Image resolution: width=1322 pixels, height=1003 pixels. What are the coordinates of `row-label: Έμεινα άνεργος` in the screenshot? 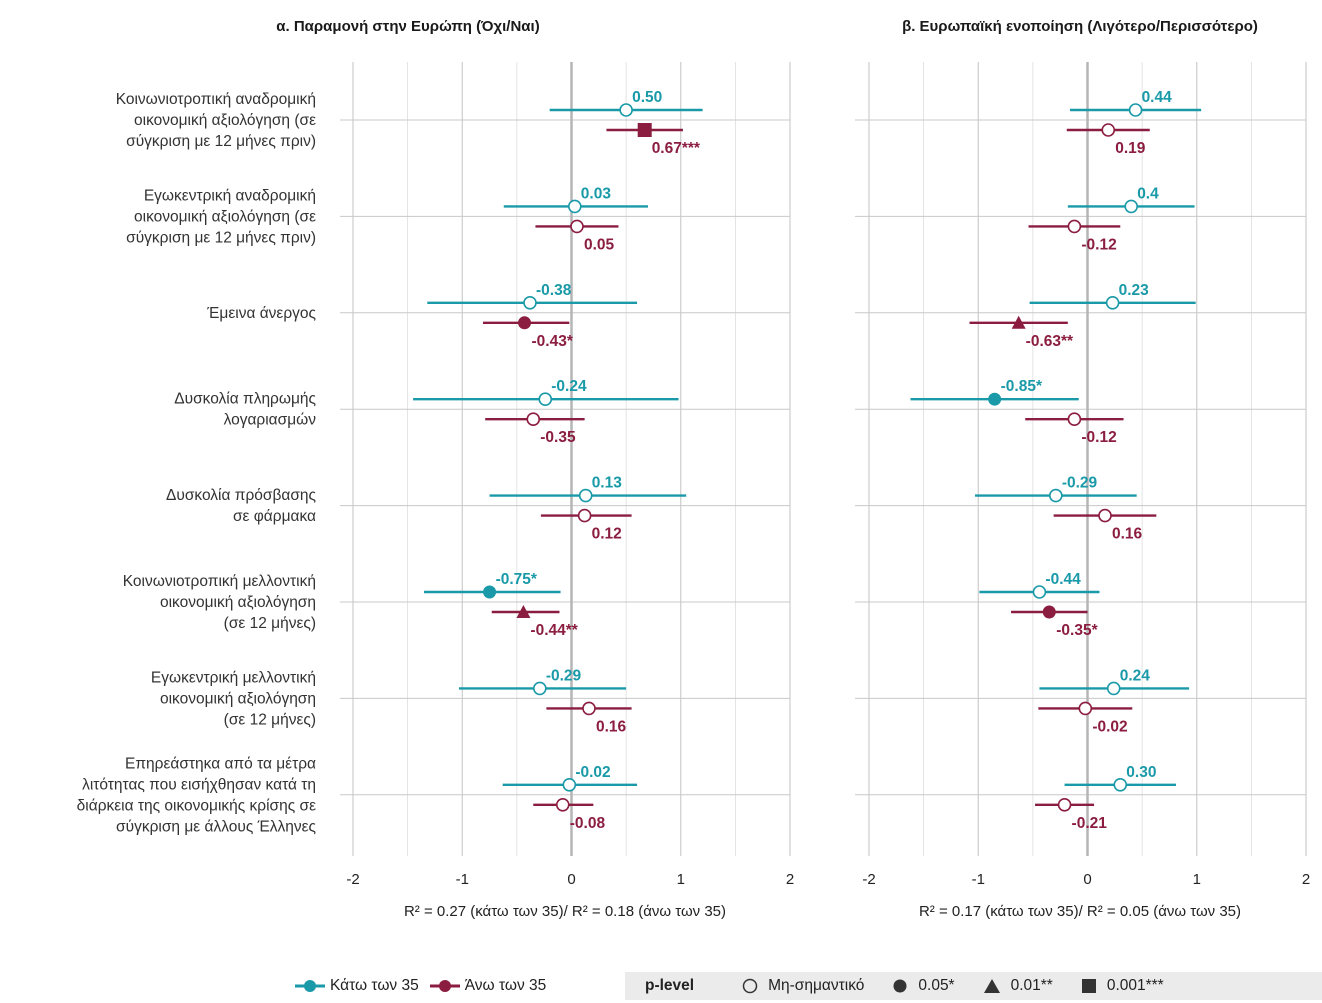 It's located at (261, 313).